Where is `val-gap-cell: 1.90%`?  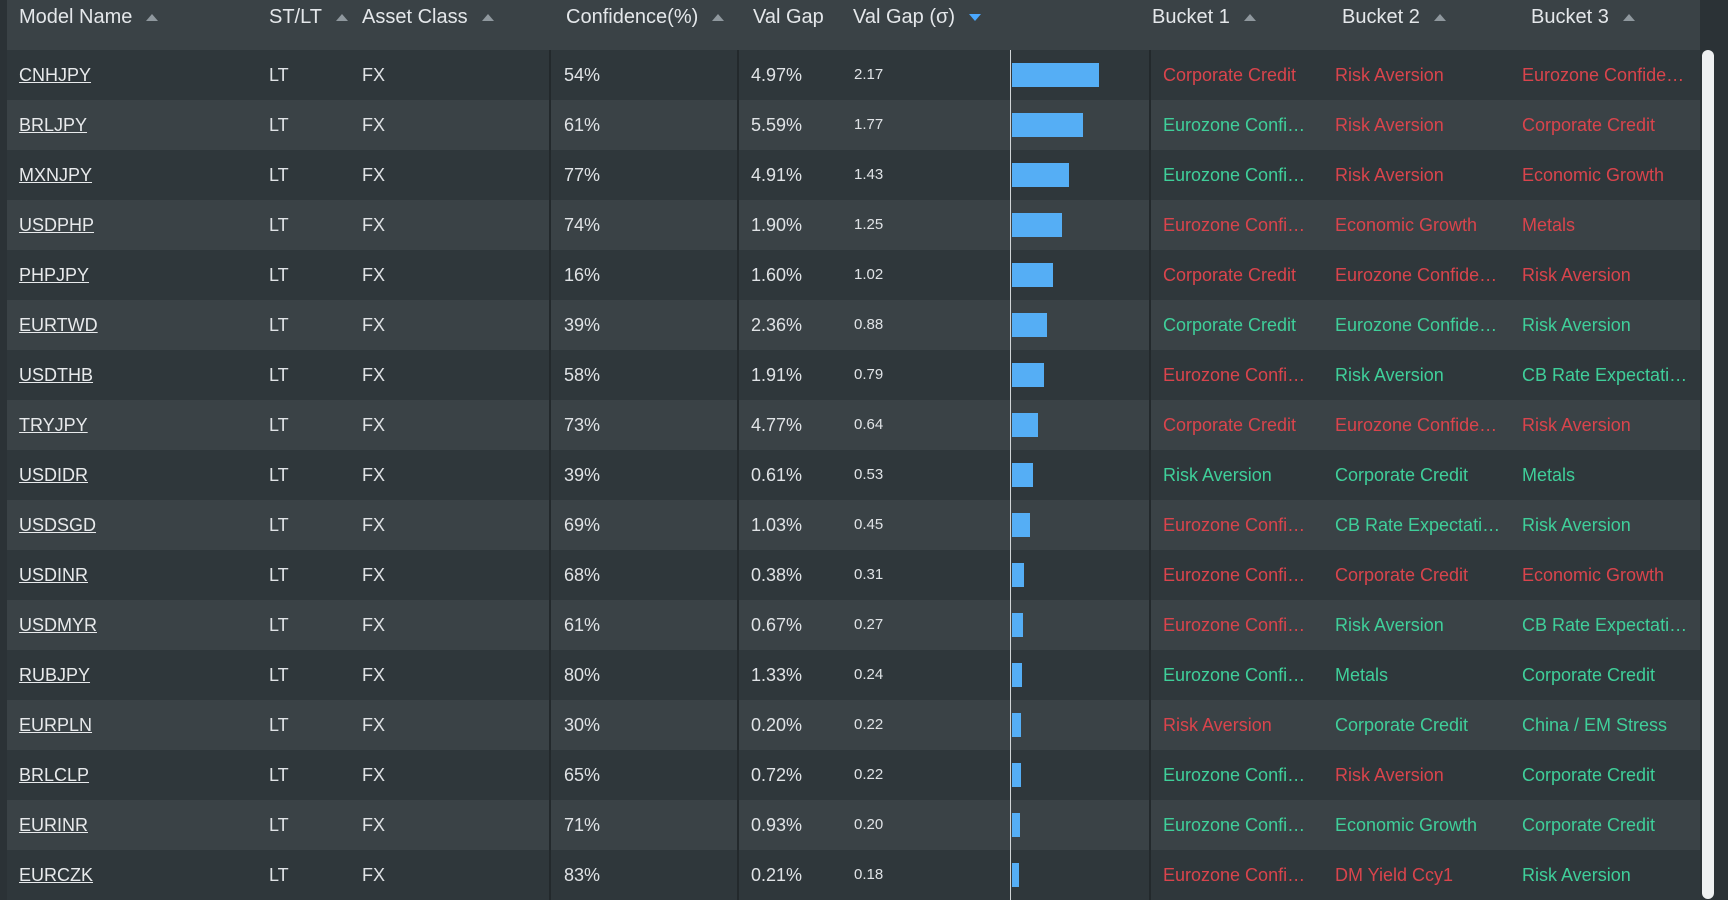 val-gap-cell: 1.90% is located at coordinates (777, 225).